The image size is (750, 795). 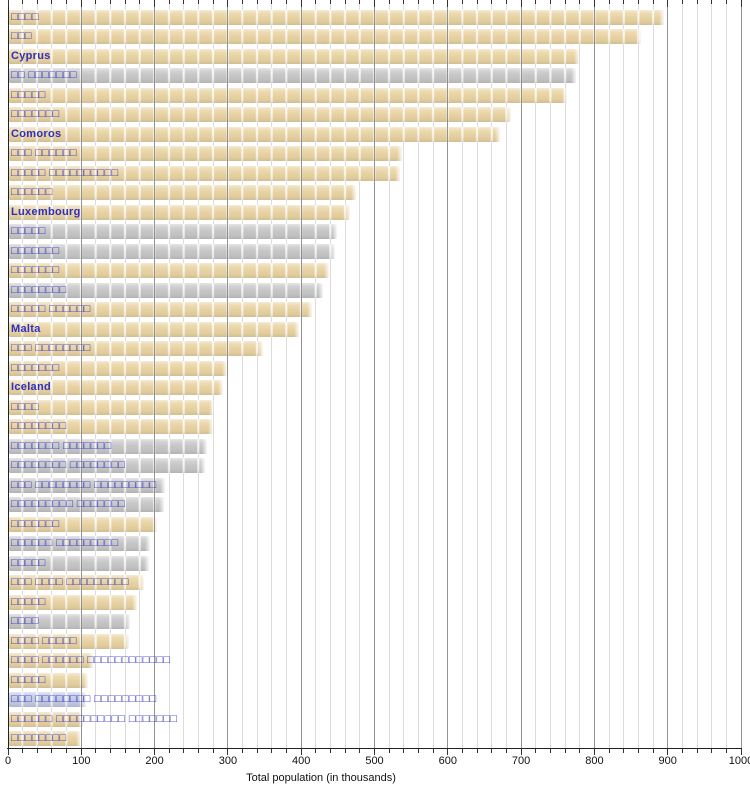 What do you see at coordinates (44, 75) in the screenshot?
I see `bar-label: □□ □□□□□□□` at bounding box center [44, 75].